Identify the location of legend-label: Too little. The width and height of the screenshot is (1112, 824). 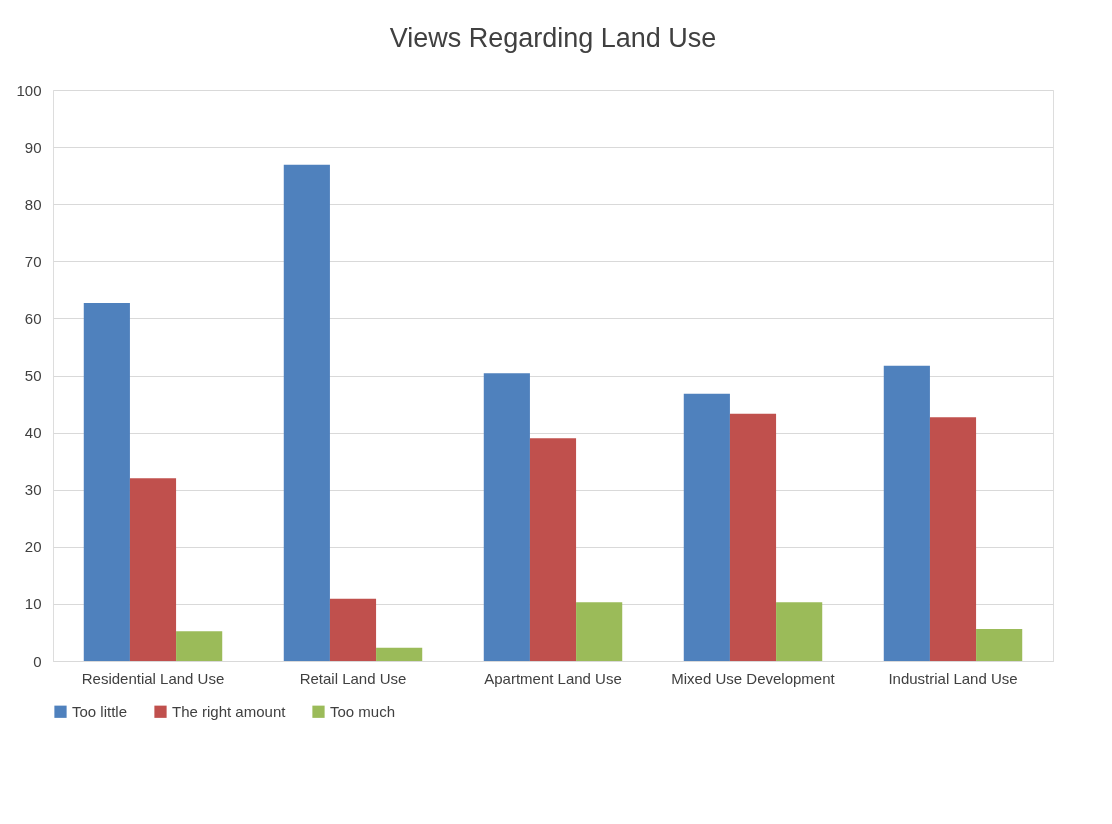
(100, 711).